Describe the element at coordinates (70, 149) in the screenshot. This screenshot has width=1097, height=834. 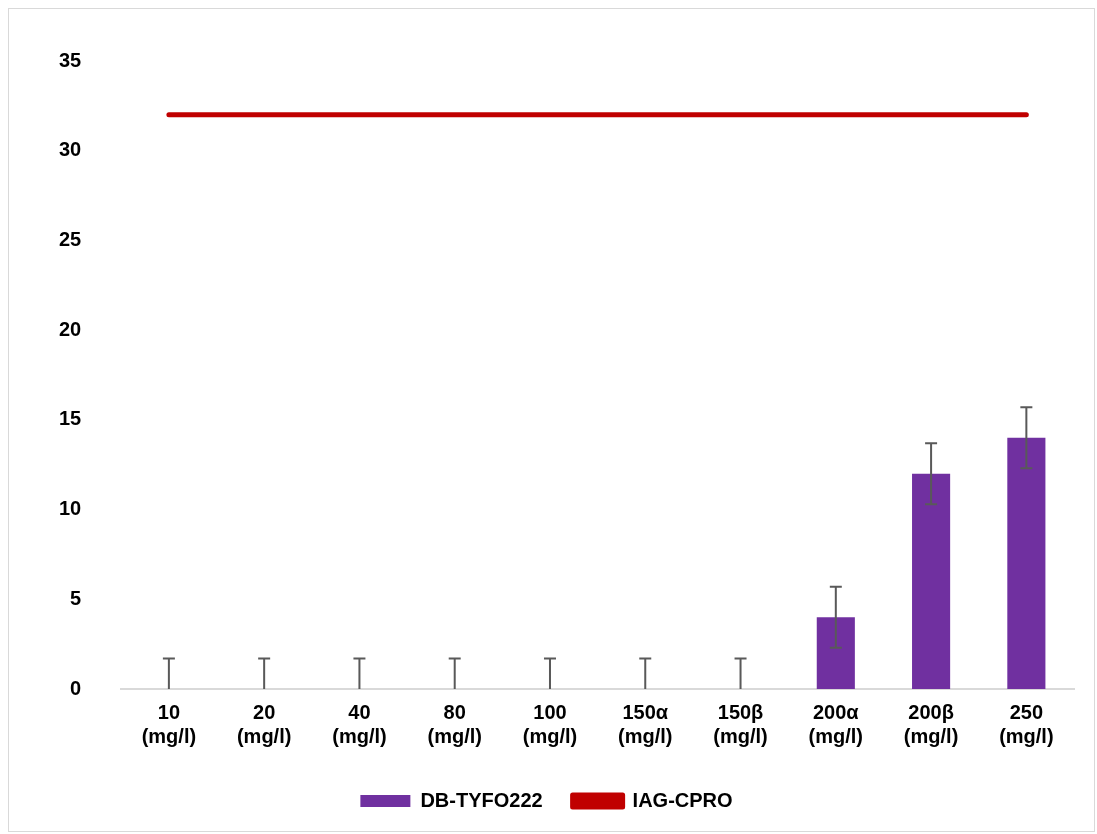
I see `y-tick-label: 30` at that location.